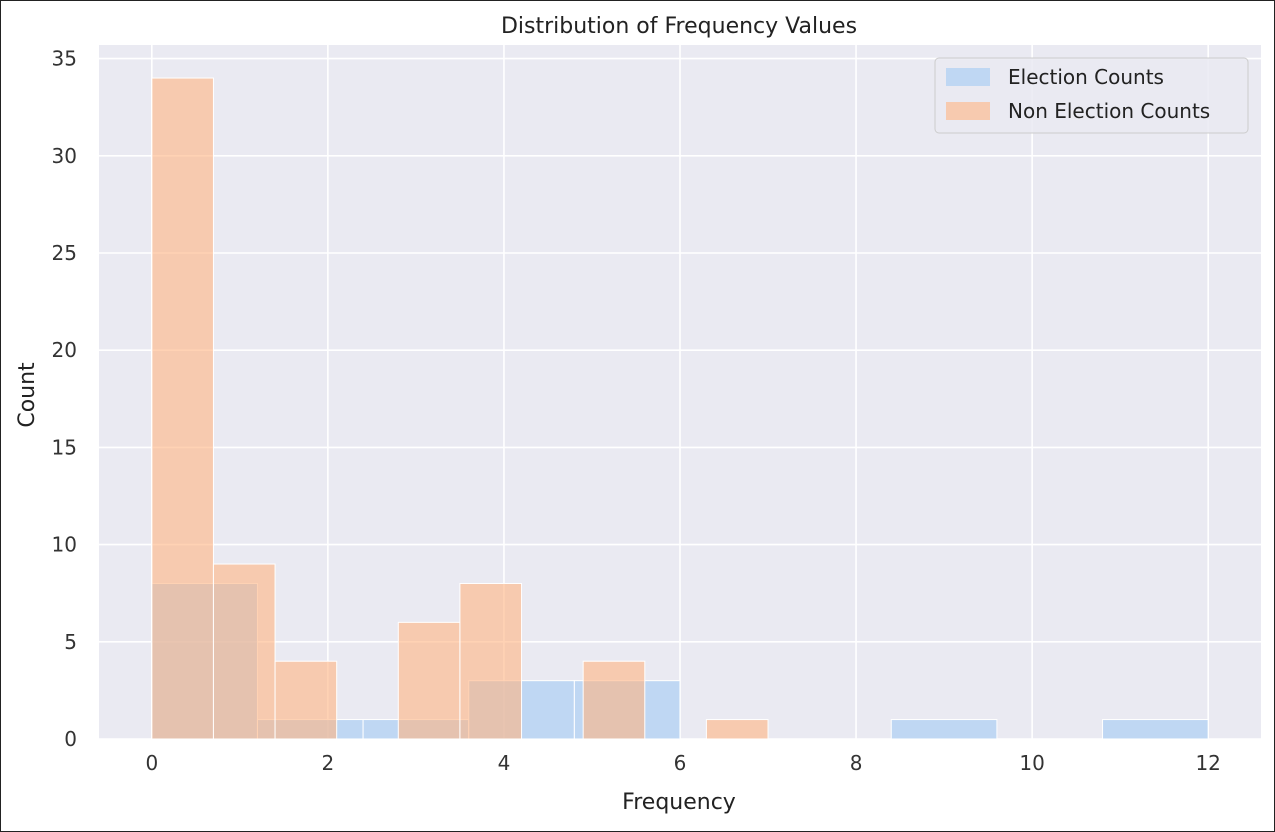  What do you see at coordinates (1086, 77) in the screenshot?
I see `legend-label-election: Election Counts` at bounding box center [1086, 77].